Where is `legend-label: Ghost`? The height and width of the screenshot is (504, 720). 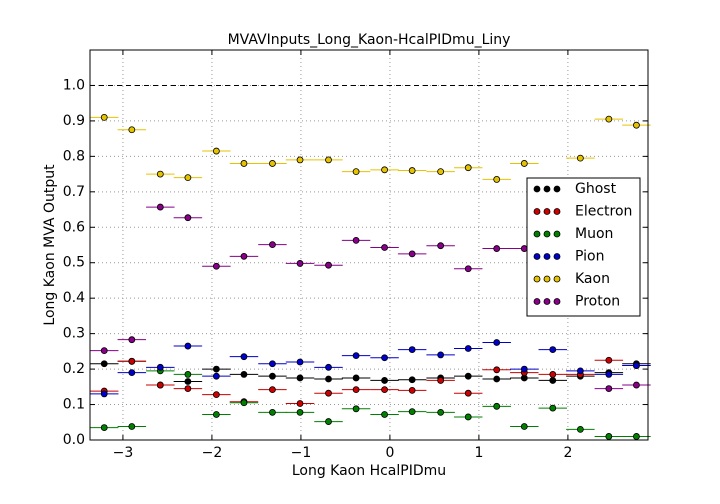 legend-label: Ghost is located at coordinates (596, 189).